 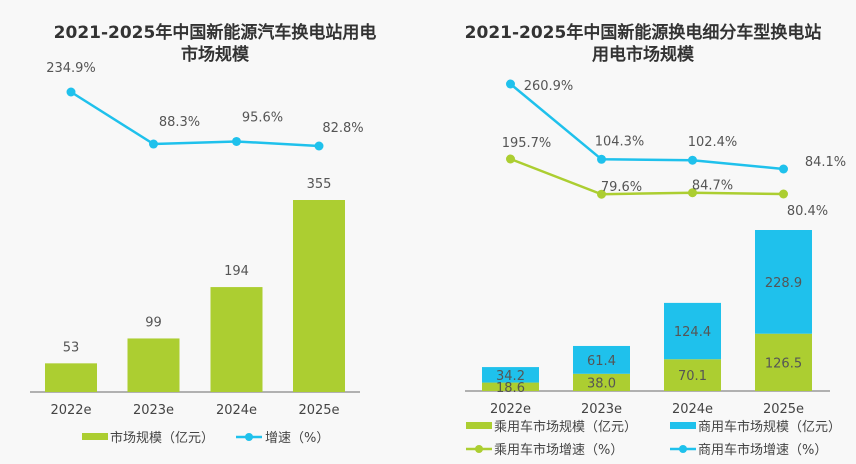 What do you see at coordinates (692, 409) in the screenshot?
I see `right-x-tick: 2024e` at bounding box center [692, 409].